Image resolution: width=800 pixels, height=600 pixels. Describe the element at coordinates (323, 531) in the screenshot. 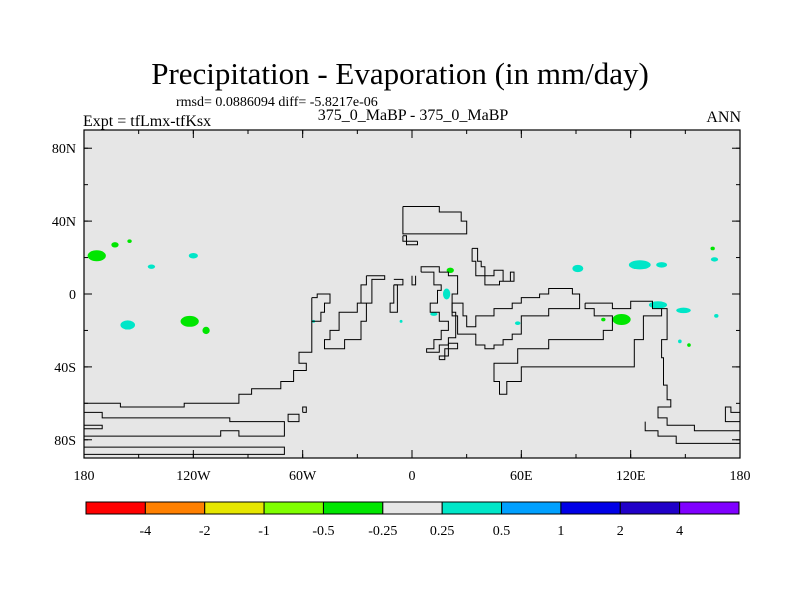

I see `colorbar-label: -0.5` at that location.